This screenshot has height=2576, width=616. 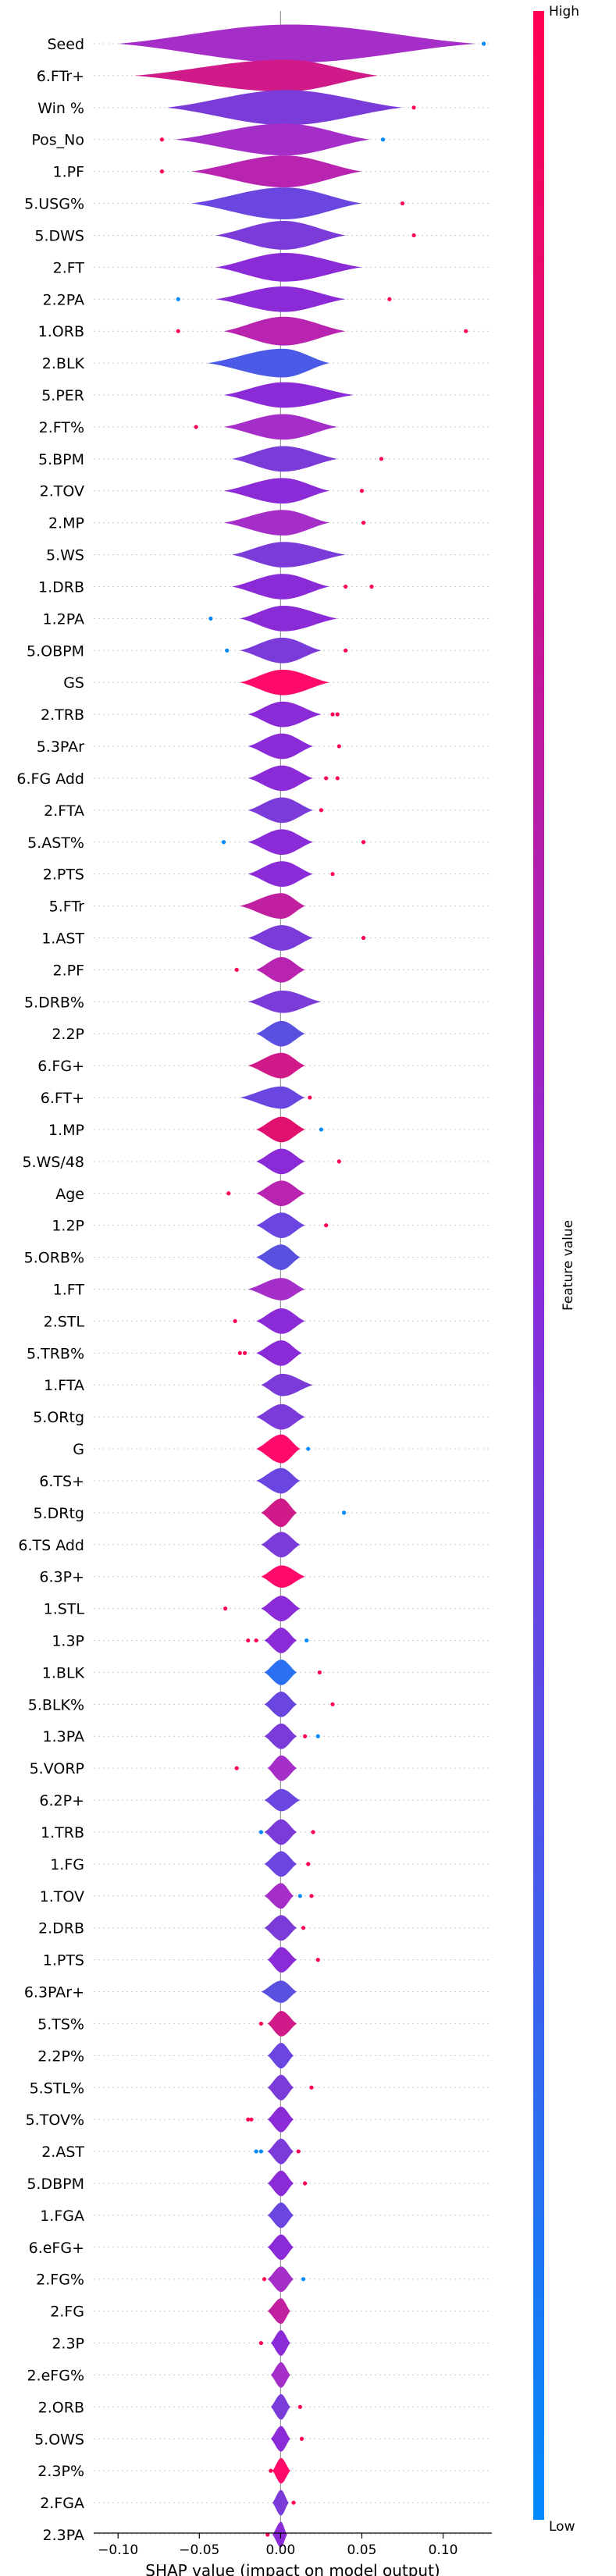 What do you see at coordinates (276, 1289) in the screenshot?
I see `violin-1.FT` at bounding box center [276, 1289].